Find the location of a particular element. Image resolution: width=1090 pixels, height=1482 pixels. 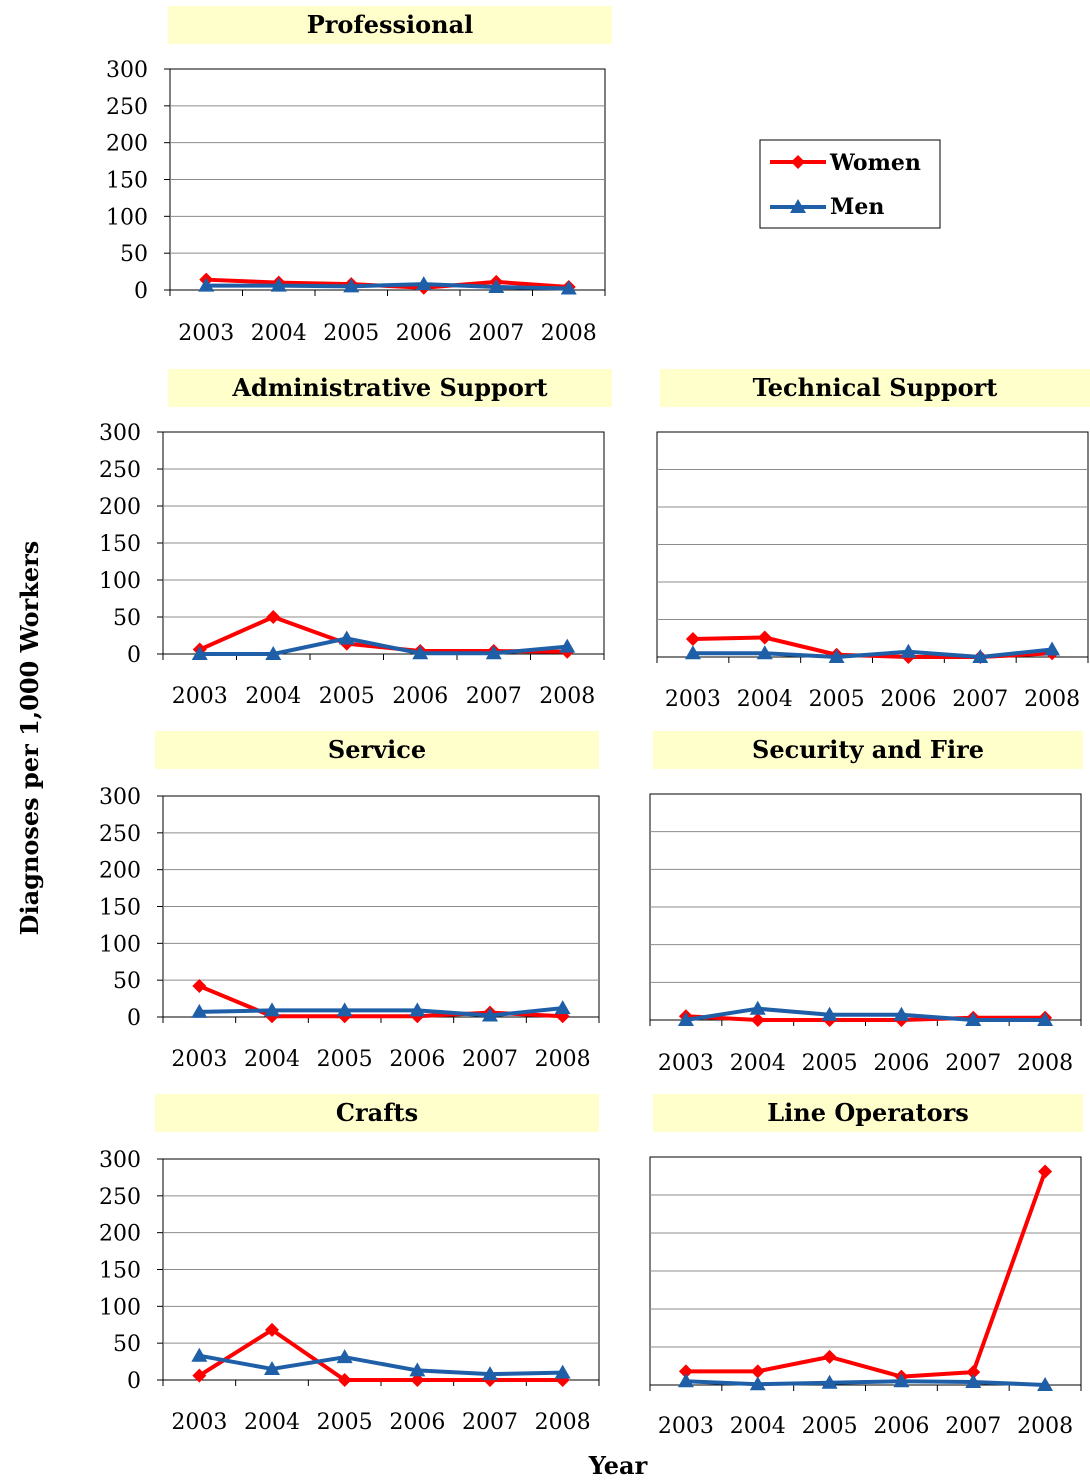

panel-title: Crafts is located at coordinates (377, 1112).